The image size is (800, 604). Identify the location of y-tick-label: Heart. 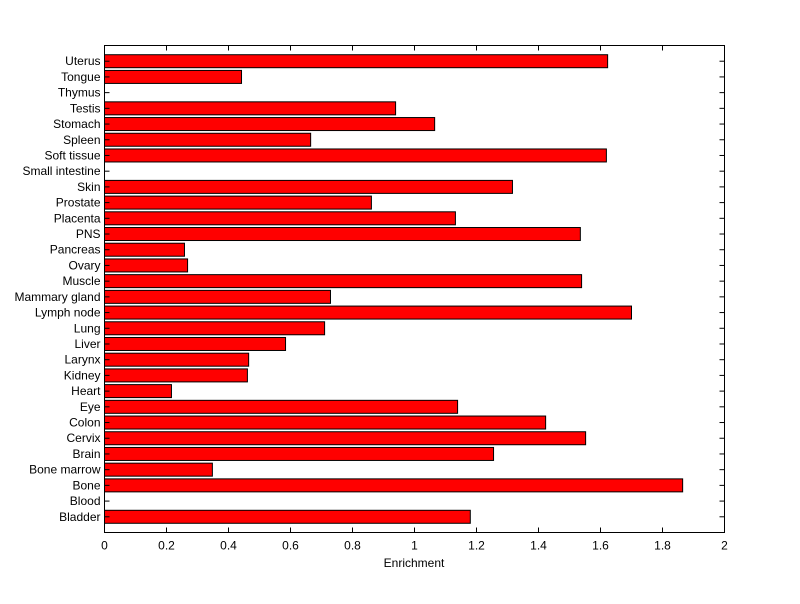
(86, 391).